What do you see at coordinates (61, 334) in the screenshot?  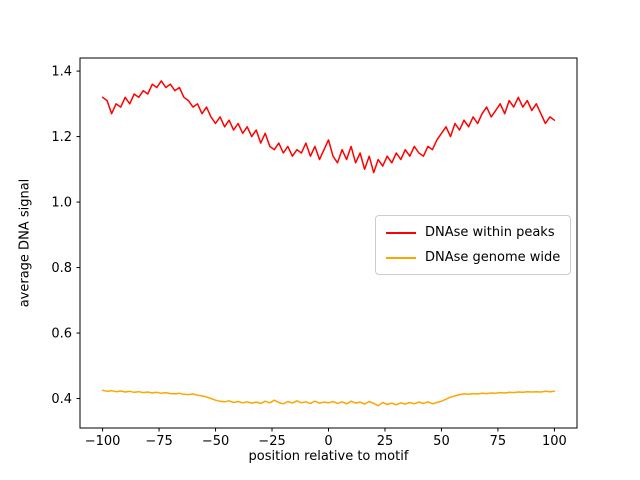 I see `y-tick-label: 0.6` at bounding box center [61, 334].